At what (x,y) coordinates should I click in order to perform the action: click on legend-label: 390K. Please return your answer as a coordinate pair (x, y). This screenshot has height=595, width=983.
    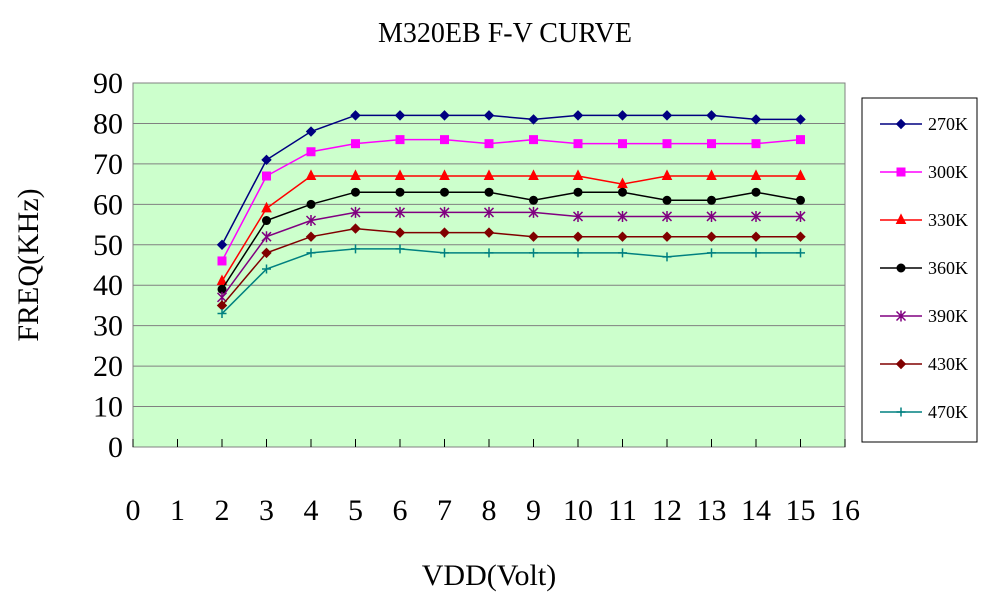
    Looking at the image, I should click on (948, 316).